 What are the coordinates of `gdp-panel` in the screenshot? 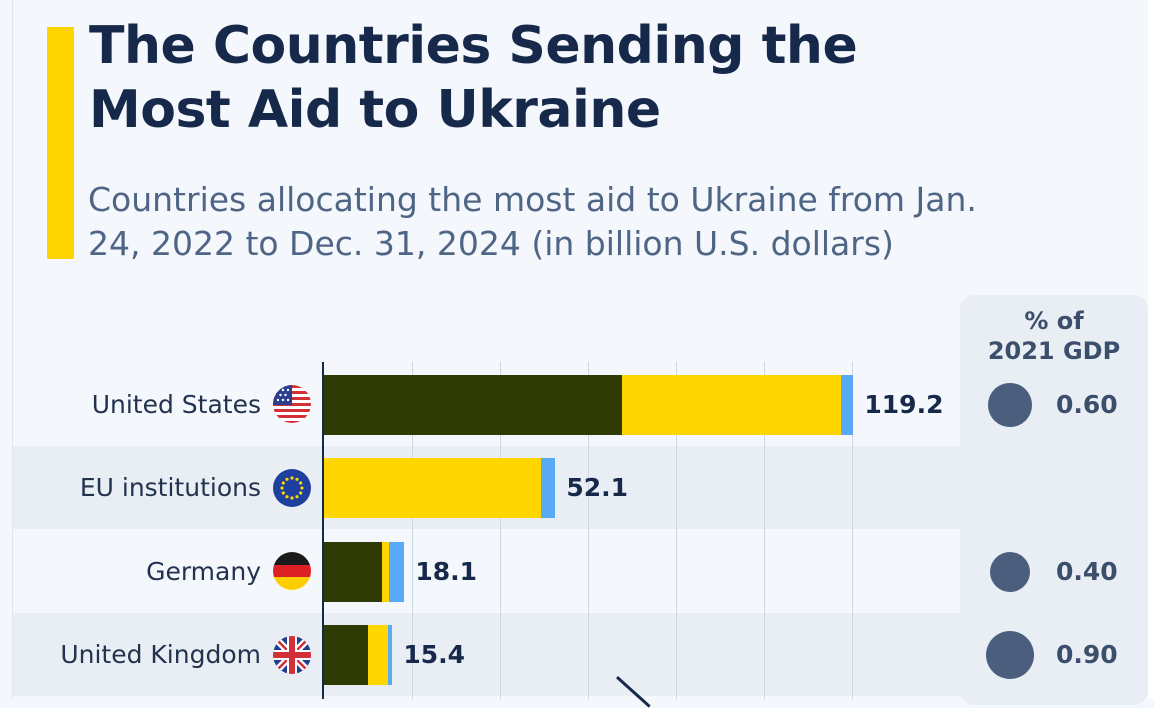 It's located at (1054, 500).